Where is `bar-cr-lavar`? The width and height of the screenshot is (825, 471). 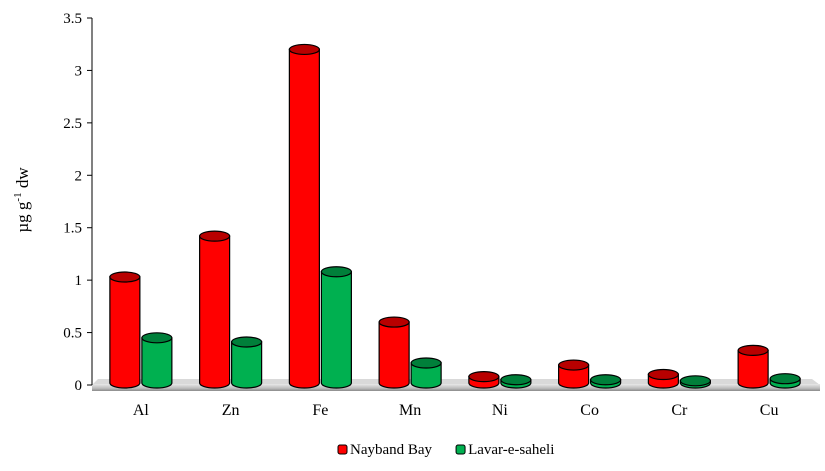 bar-cr-lavar is located at coordinates (695, 382).